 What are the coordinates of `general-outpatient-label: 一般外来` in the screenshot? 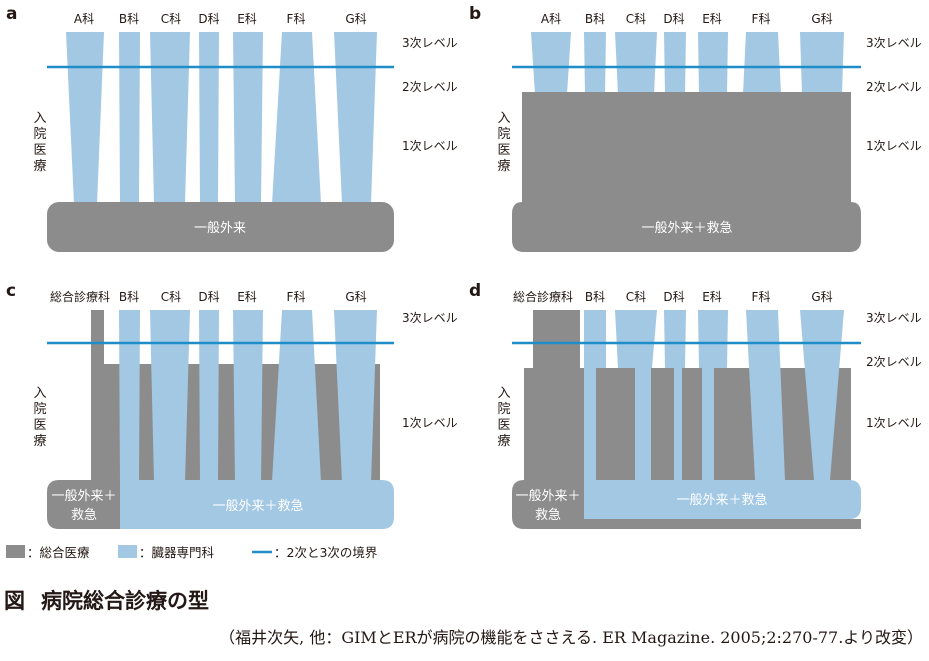 It's located at (220, 228).